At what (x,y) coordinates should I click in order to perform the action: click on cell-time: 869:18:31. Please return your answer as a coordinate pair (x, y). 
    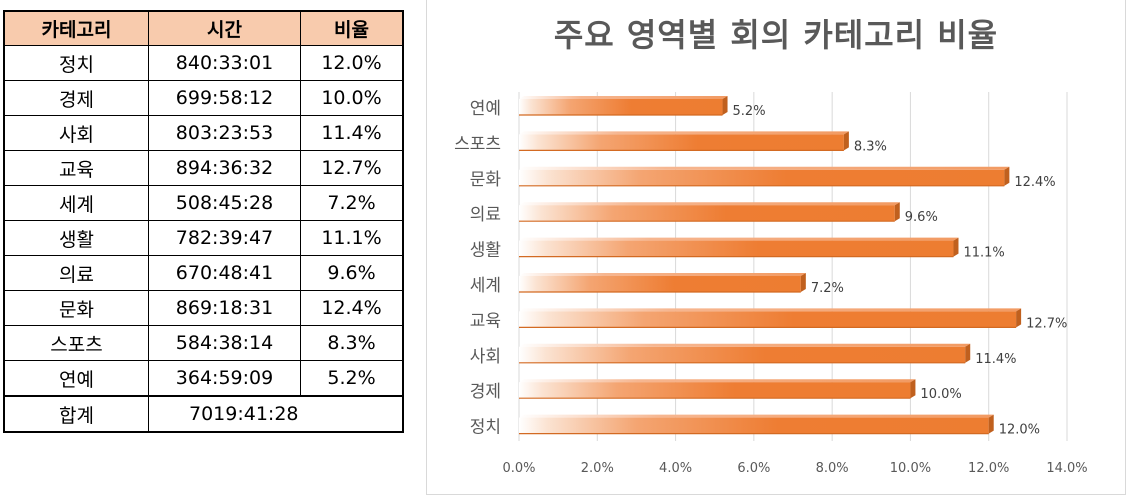
    Looking at the image, I should click on (224, 308).